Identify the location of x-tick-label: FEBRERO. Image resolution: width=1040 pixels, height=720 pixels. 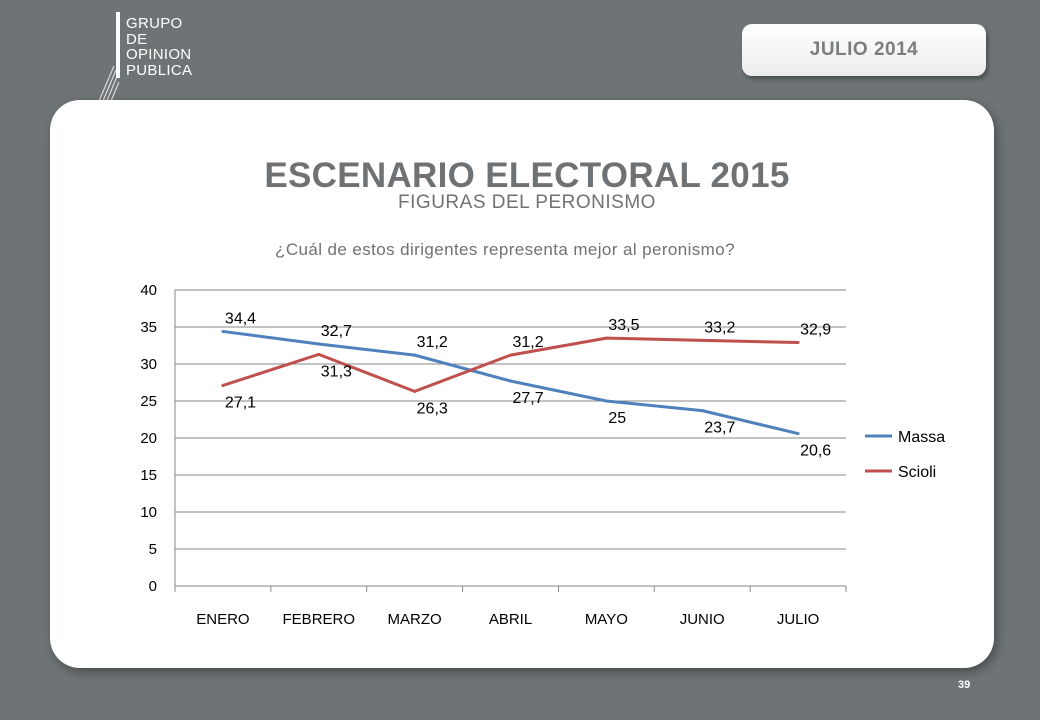
(319, 619).